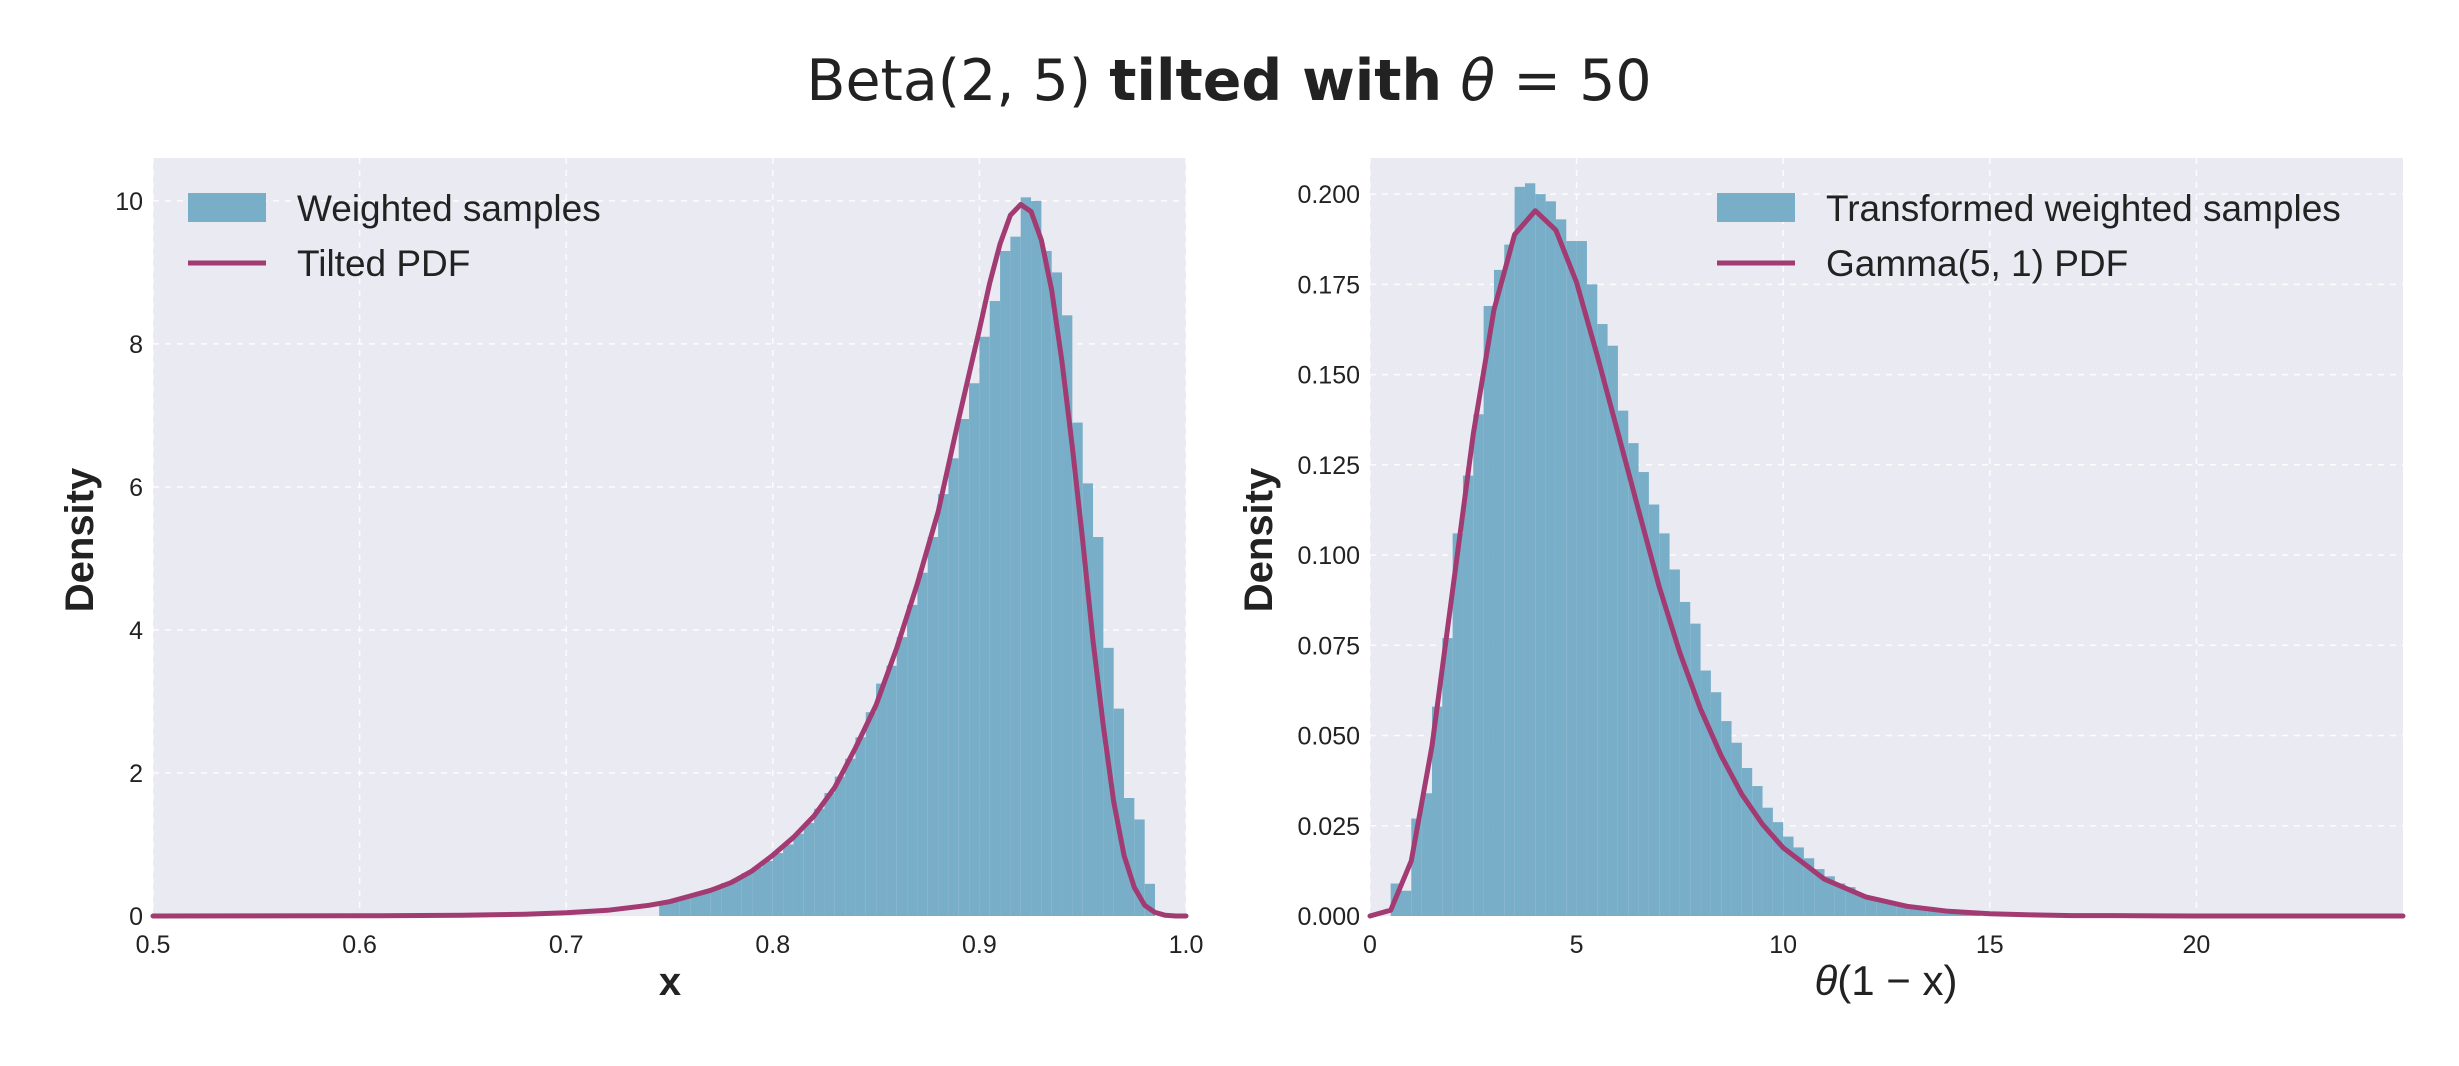 The image size is (2459, 1066). I want to click on y-tick-label: 6, so click(136, 488).